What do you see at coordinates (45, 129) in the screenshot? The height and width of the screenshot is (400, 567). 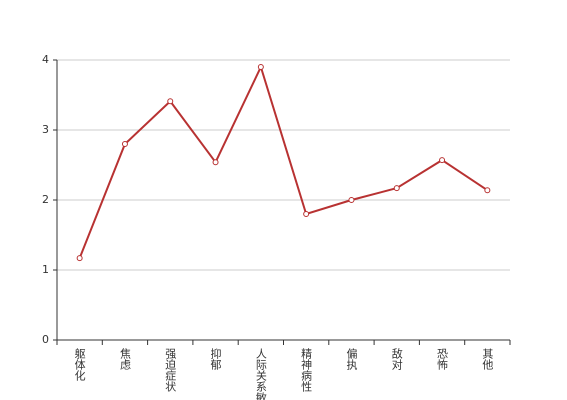 I see `y-tick-label: 3` at bounding box center [45, 129].